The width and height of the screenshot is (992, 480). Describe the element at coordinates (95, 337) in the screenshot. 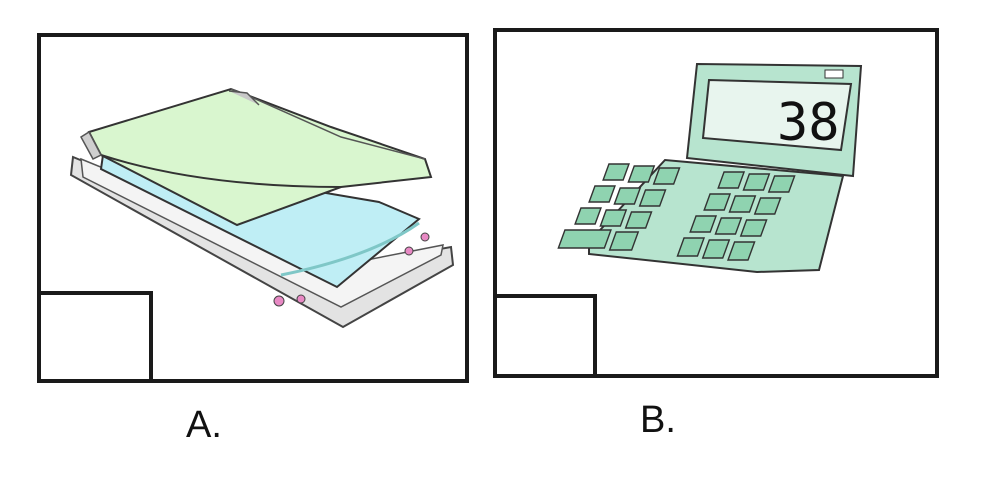

I see `option-a-answer-box` at that location.